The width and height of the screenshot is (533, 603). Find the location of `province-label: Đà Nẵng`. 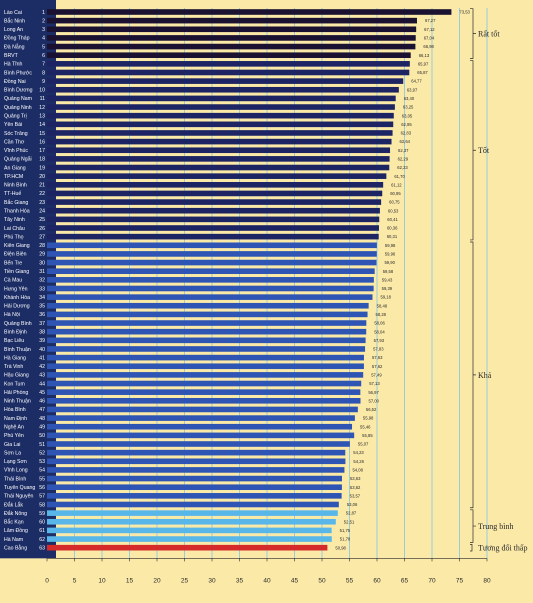

province-label: Đà Nẵng is located at coordinates (14, 46).